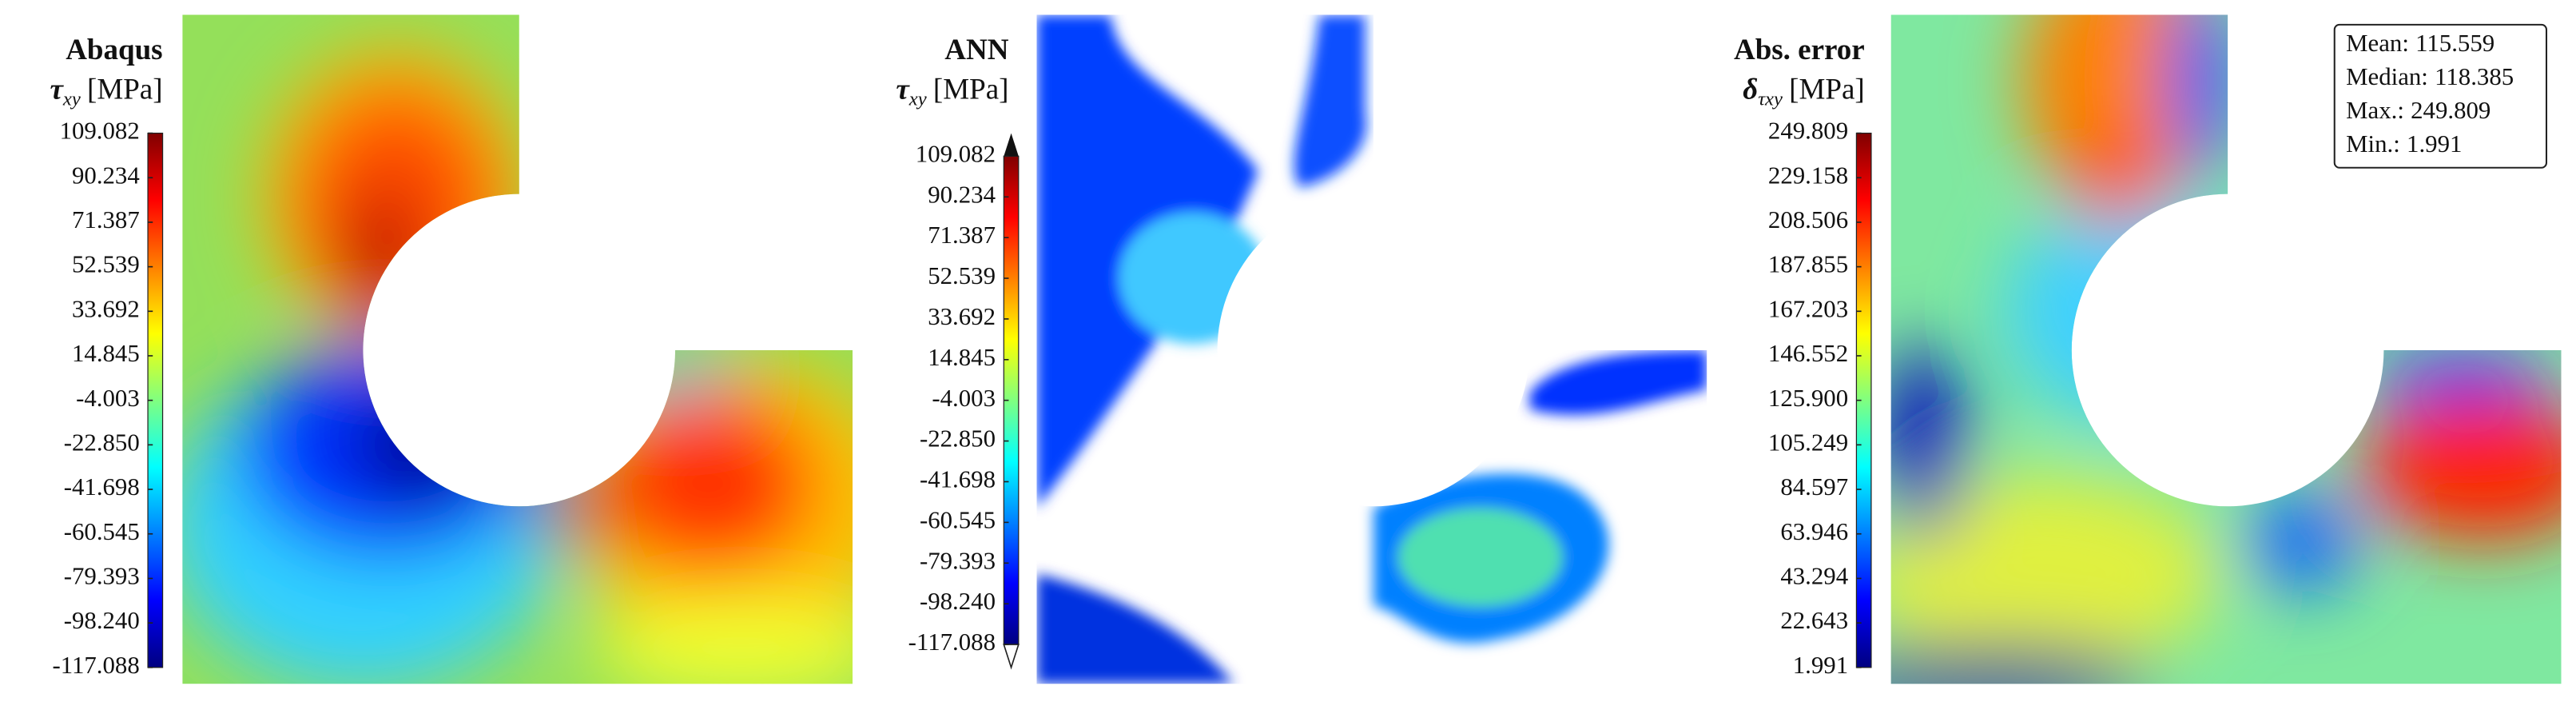  Describe the element at coordinates (1799, 50) in the screenshot. I see `panel-title: Abs. error` at that location.